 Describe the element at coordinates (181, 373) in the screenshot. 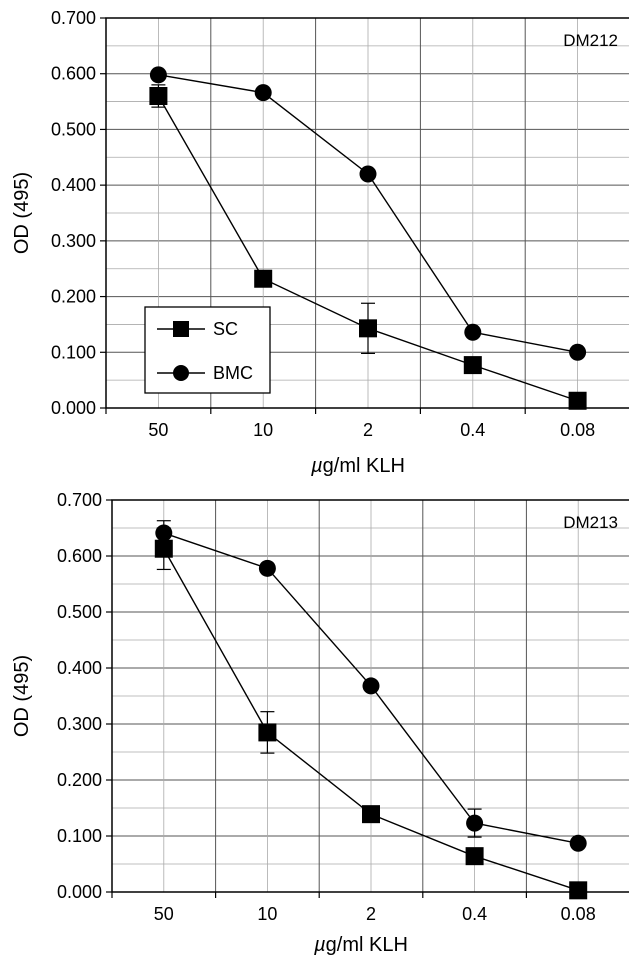

I see `legend-marker-circle` at that location.